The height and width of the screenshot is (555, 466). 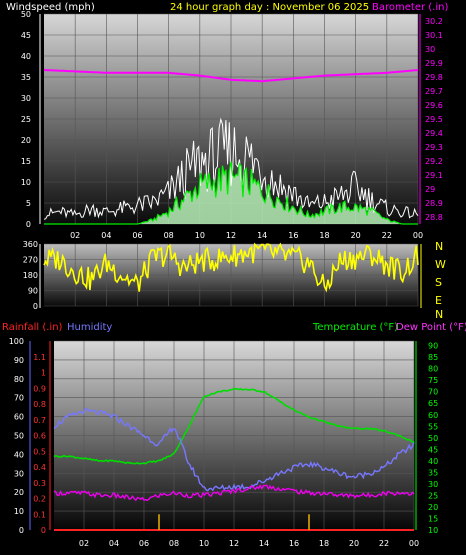 What do you see at coordinates (433, 507) in the screenshot?
I see `temperature-y-tick: 20` at bounding box center [433, 507].